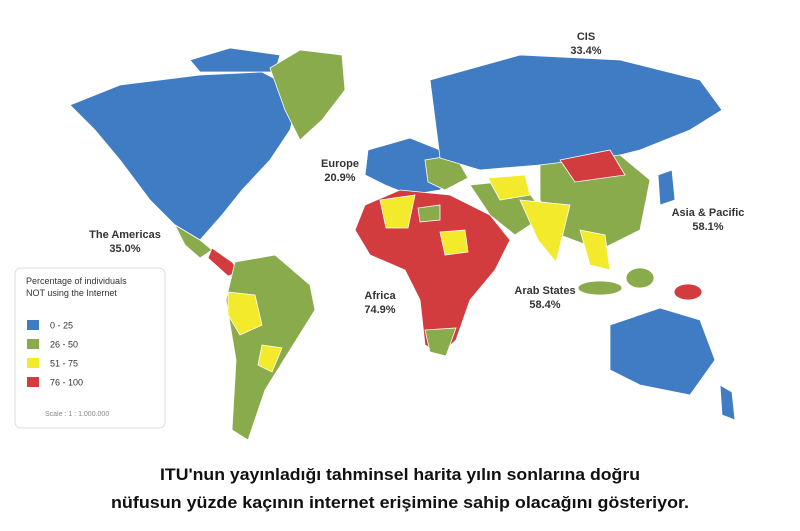 The image size is (800, 531). Describe the element at coordinates (666, 187) in the screenshot. I see `japan` at that location.